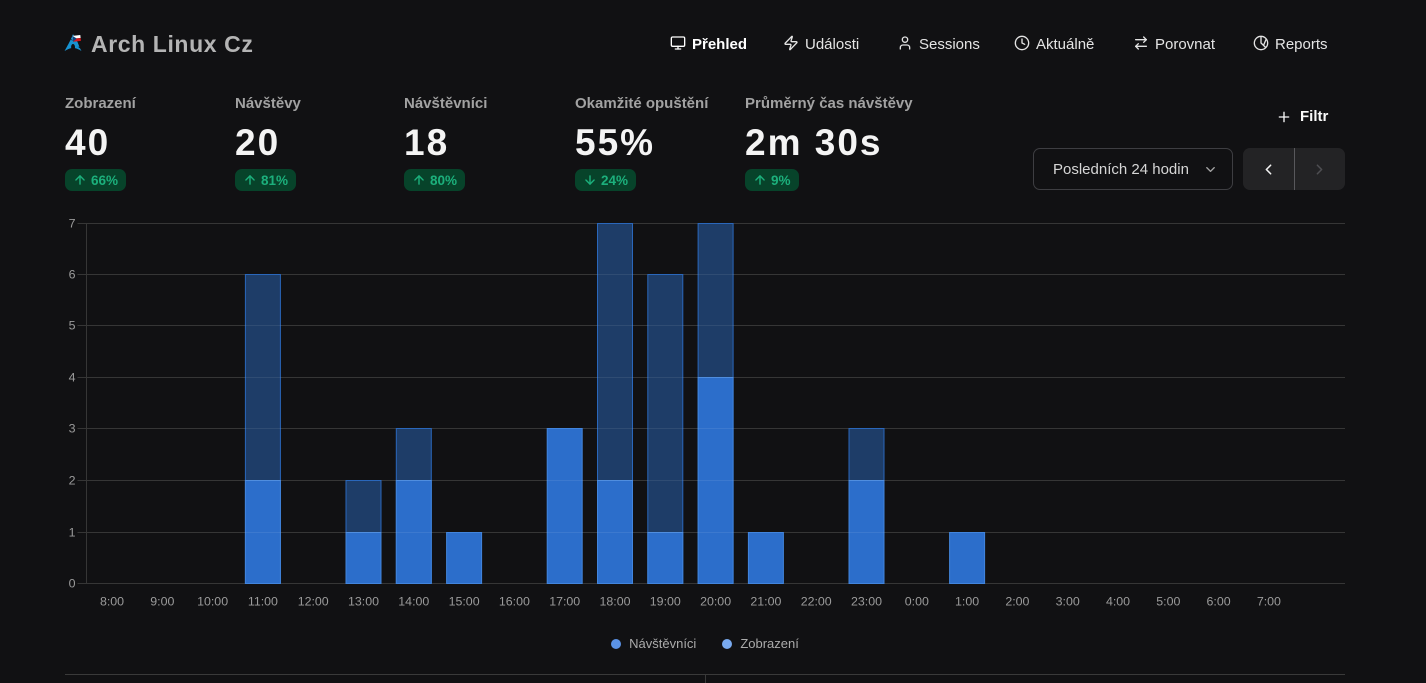  I want to click on svg-text: 6, so click(72, 275).